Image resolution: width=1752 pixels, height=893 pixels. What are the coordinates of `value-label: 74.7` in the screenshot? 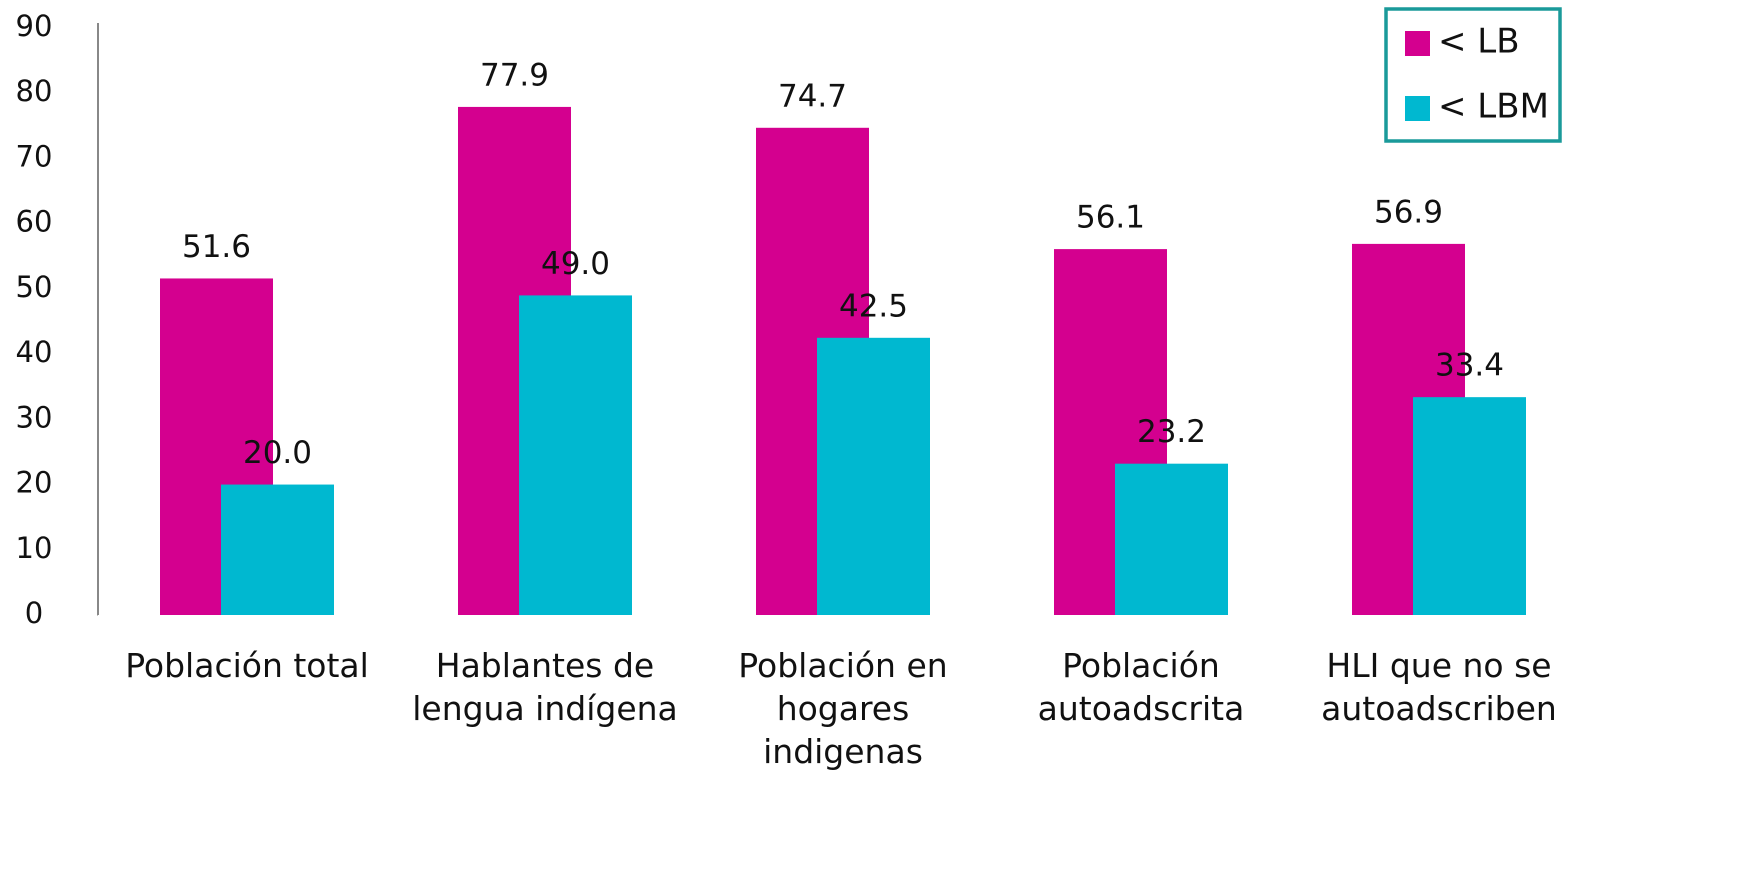 It's located at (812, 96).